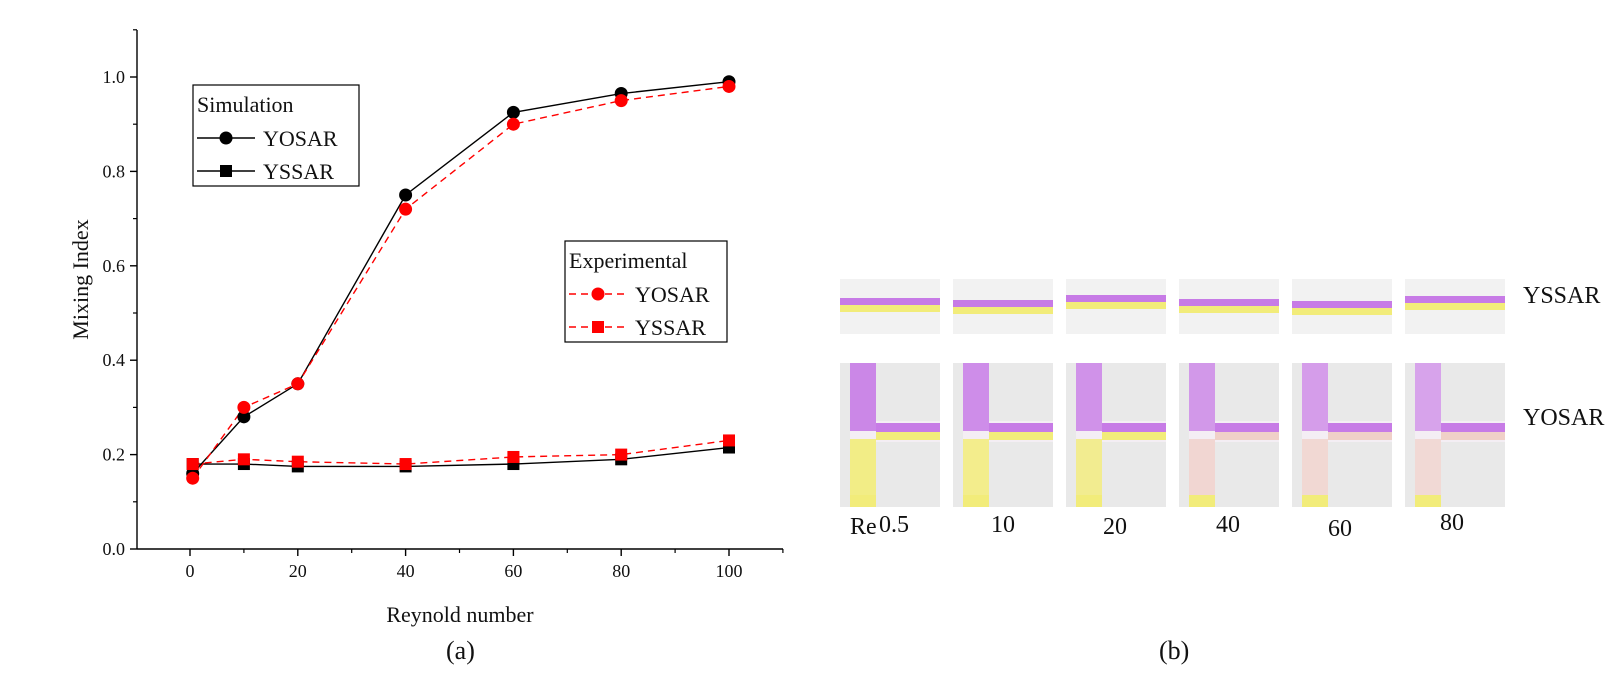  Describe the element at coordinates (190, 571) in the screenshot. I see `x-tick-label: 0` at that location.